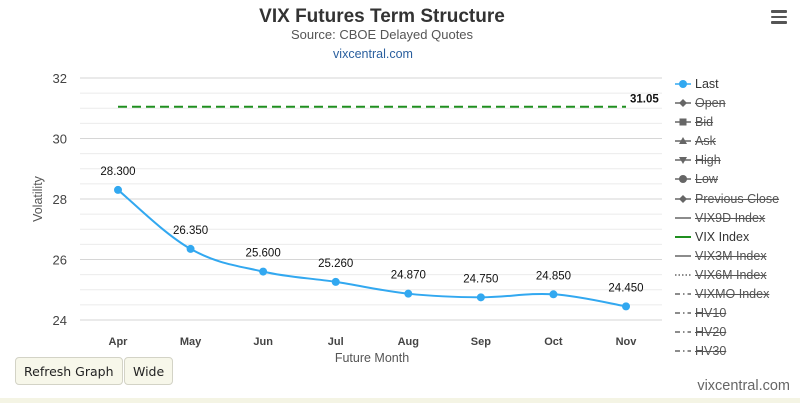 The height and width of the screenshot is (403, 800). Describe the element at coordinates (710, 103) in the screenshot. I see `legend-label: Open` at that location.